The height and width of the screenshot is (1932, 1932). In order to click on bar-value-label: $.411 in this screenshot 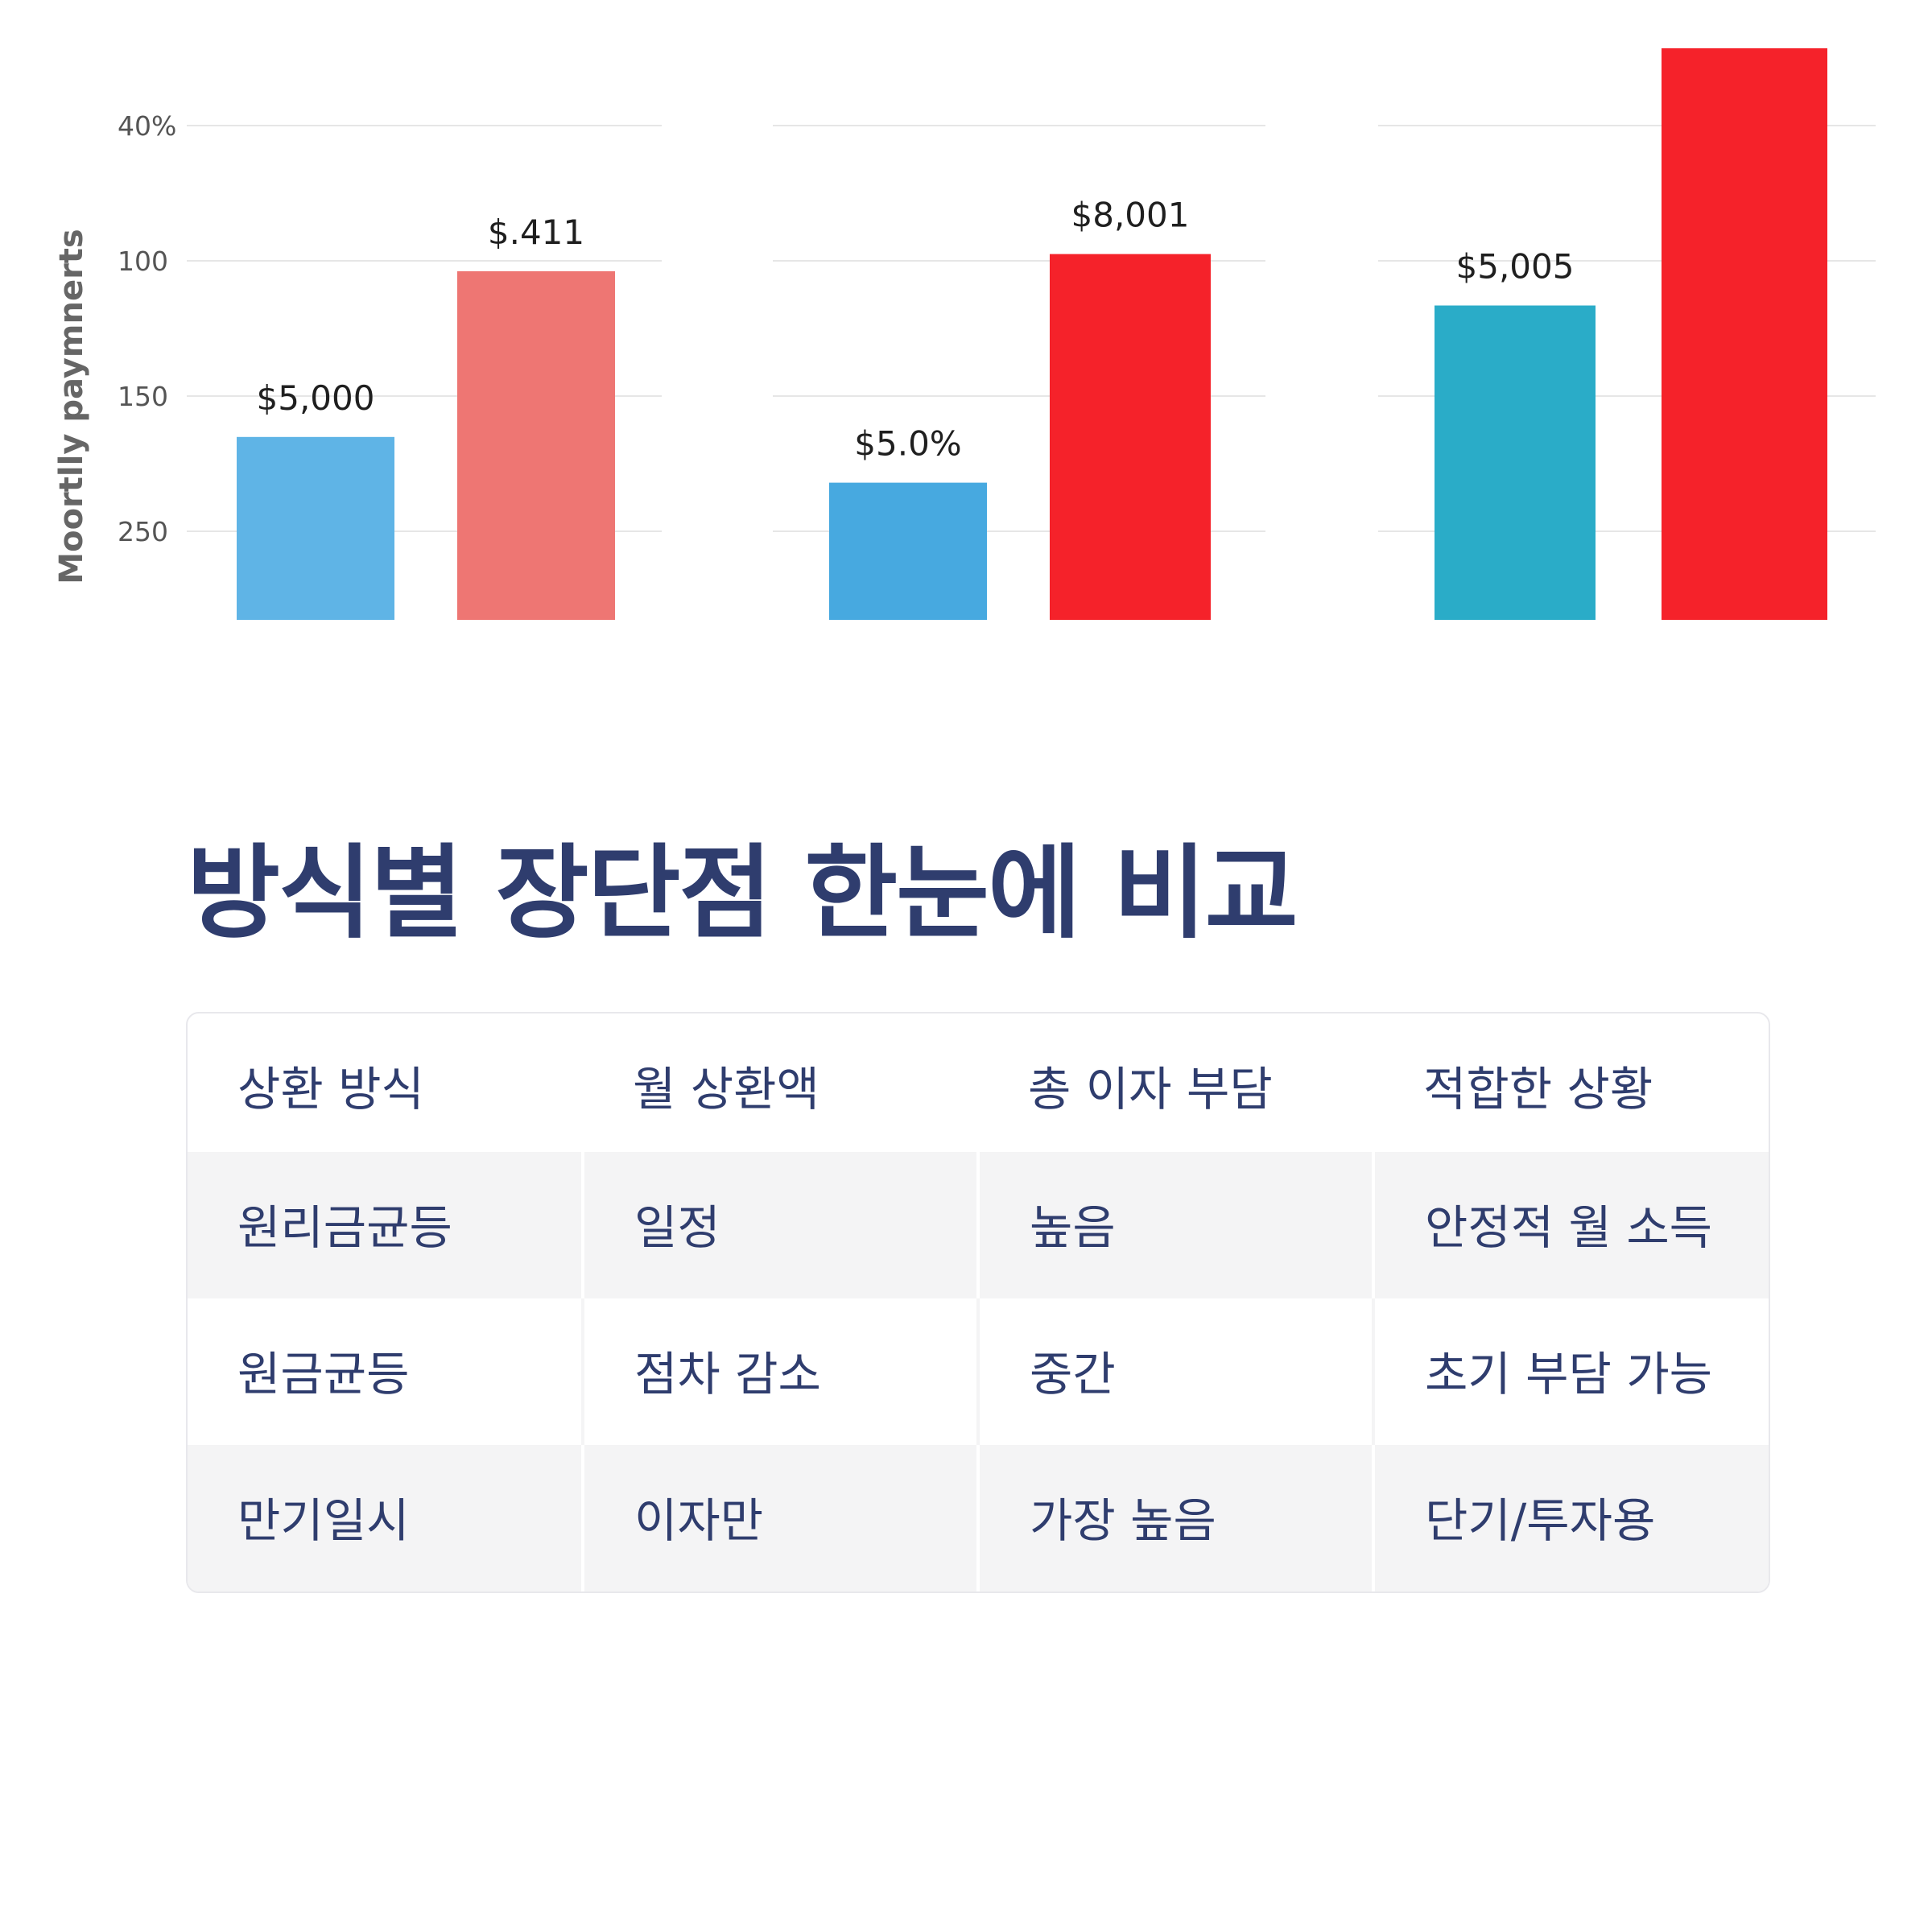, I will do `click(536, 232)`.